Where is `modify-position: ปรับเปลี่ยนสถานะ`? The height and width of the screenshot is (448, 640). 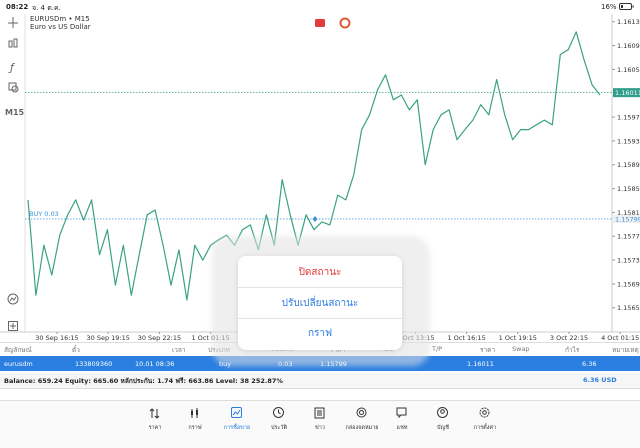 modify-position: ปรับเปลี่ยนสถานะ is located at coordinates (320, 303).